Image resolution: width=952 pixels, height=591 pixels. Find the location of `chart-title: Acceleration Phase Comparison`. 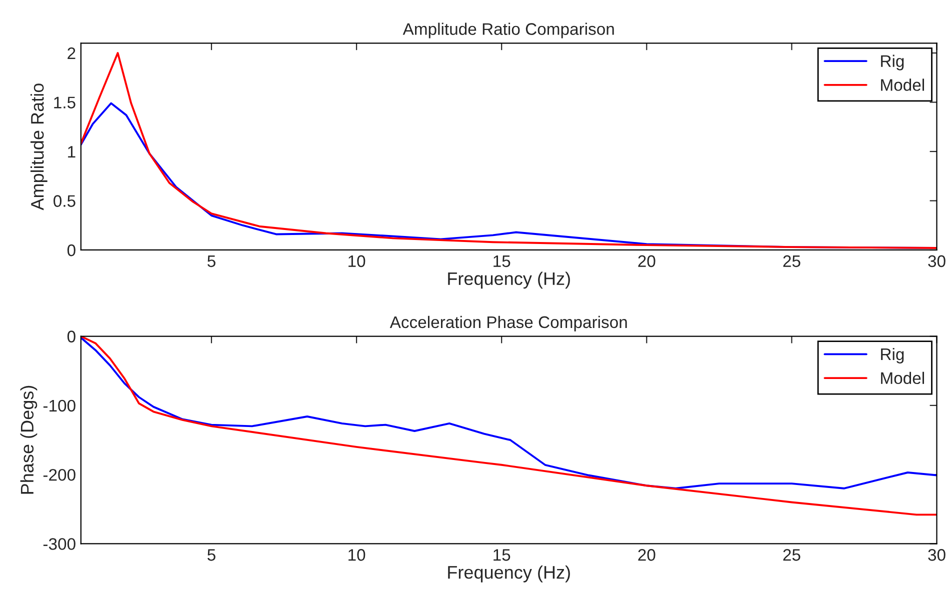

chart-title: Acceleration Phase Comparison is located at coordinates (508, 324).